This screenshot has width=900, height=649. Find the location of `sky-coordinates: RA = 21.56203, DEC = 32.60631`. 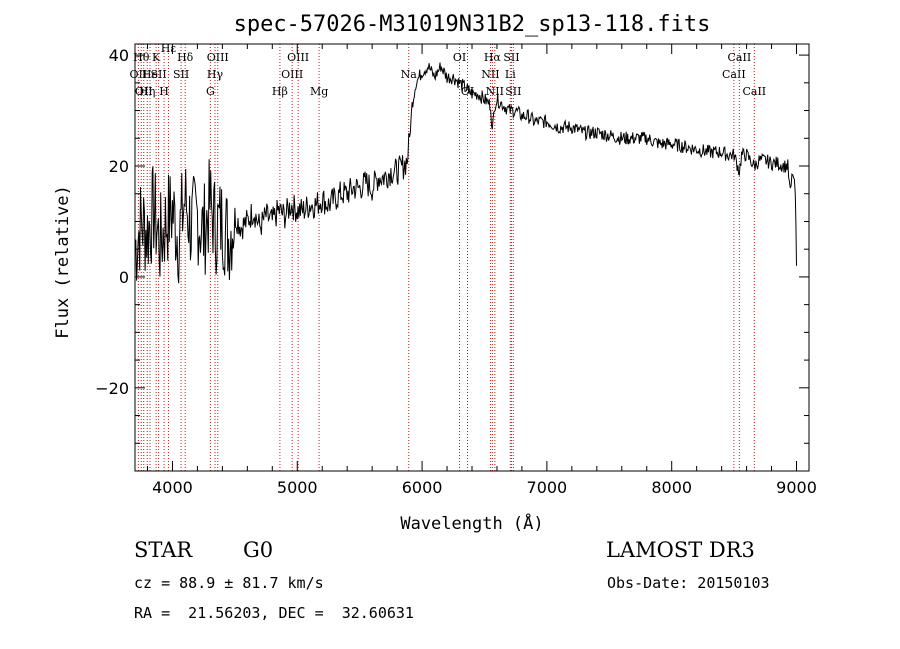

sky-coordinates: RA = 21.56203, DEC = 32.60631 is located at coordinates (274, 613).